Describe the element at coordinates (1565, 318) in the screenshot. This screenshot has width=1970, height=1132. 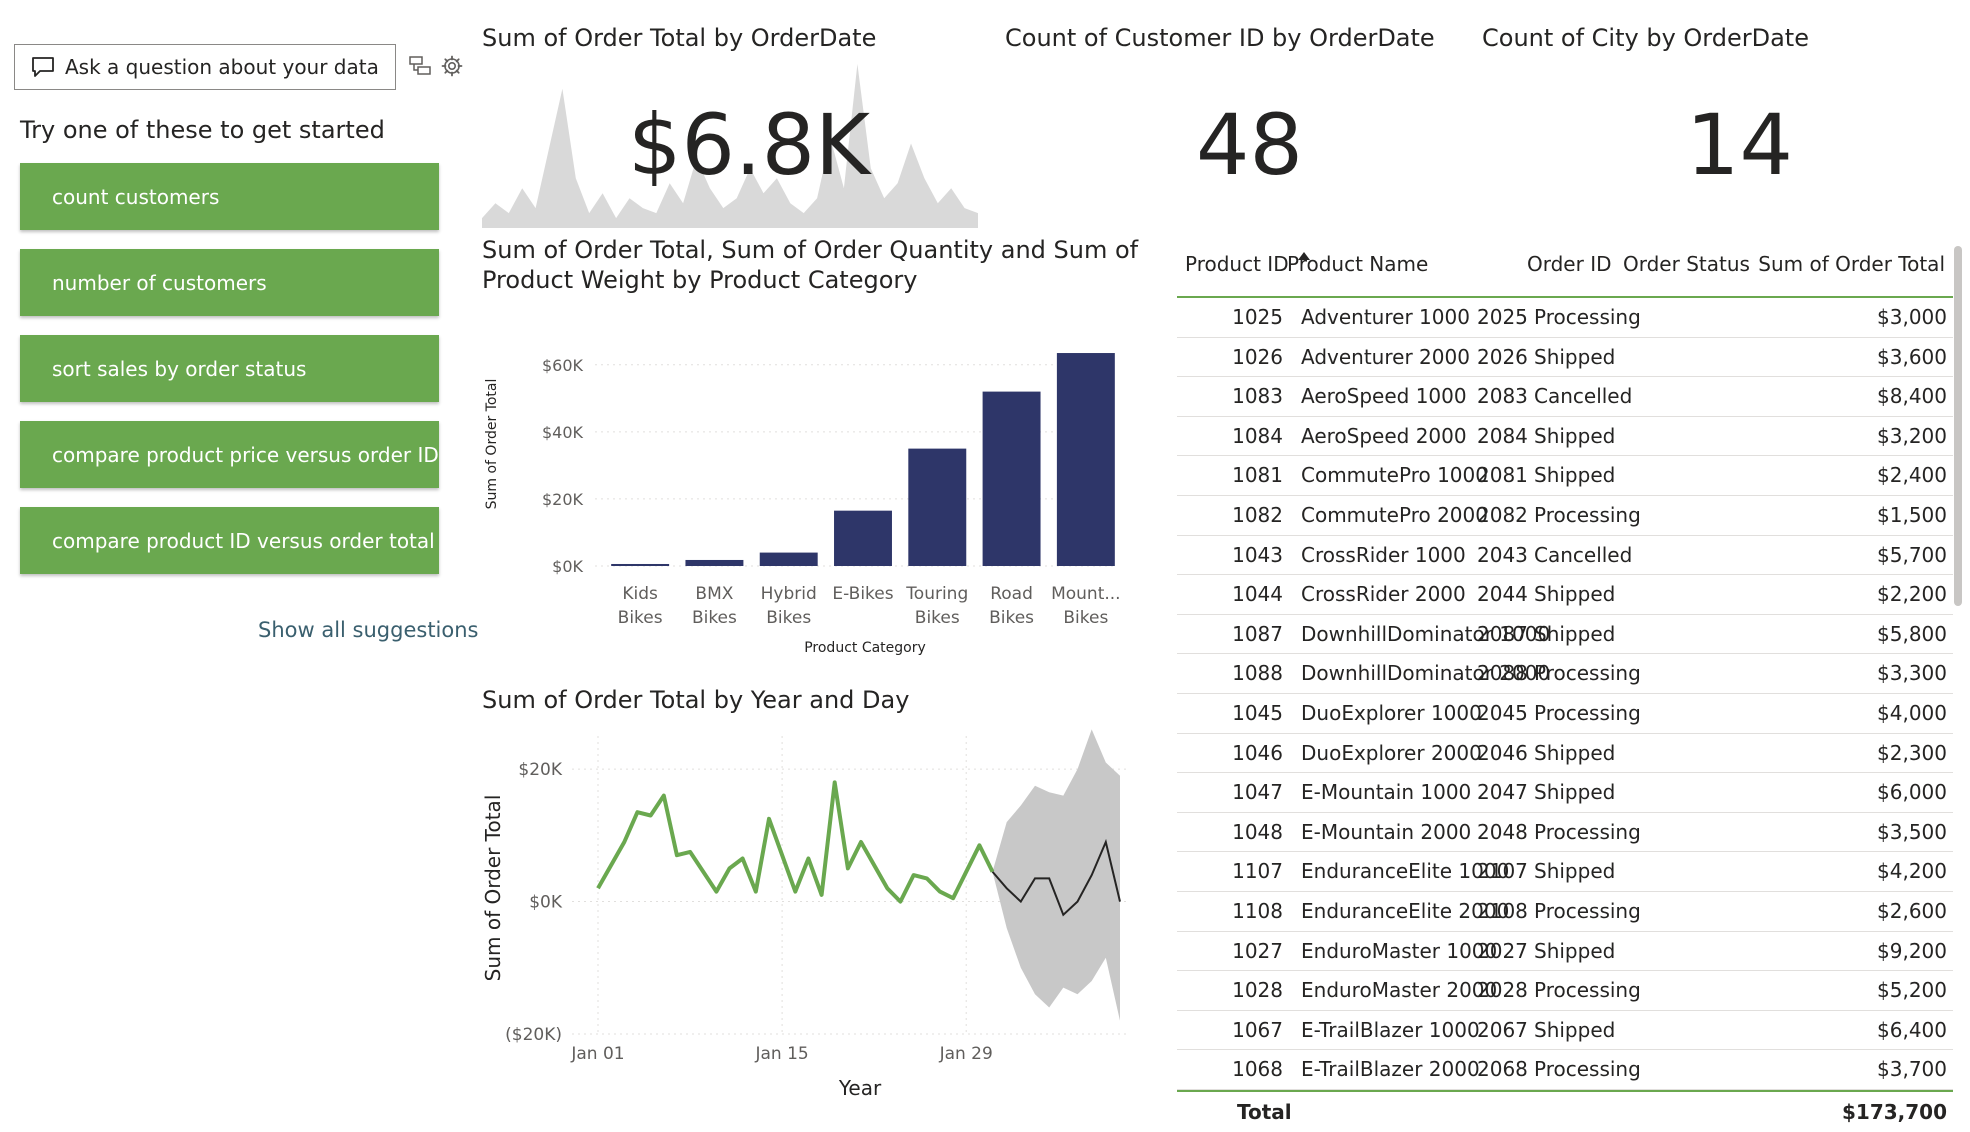
I see `table-row: 1025 Adventurer 1000 2025 Processing $3,000` at that location.